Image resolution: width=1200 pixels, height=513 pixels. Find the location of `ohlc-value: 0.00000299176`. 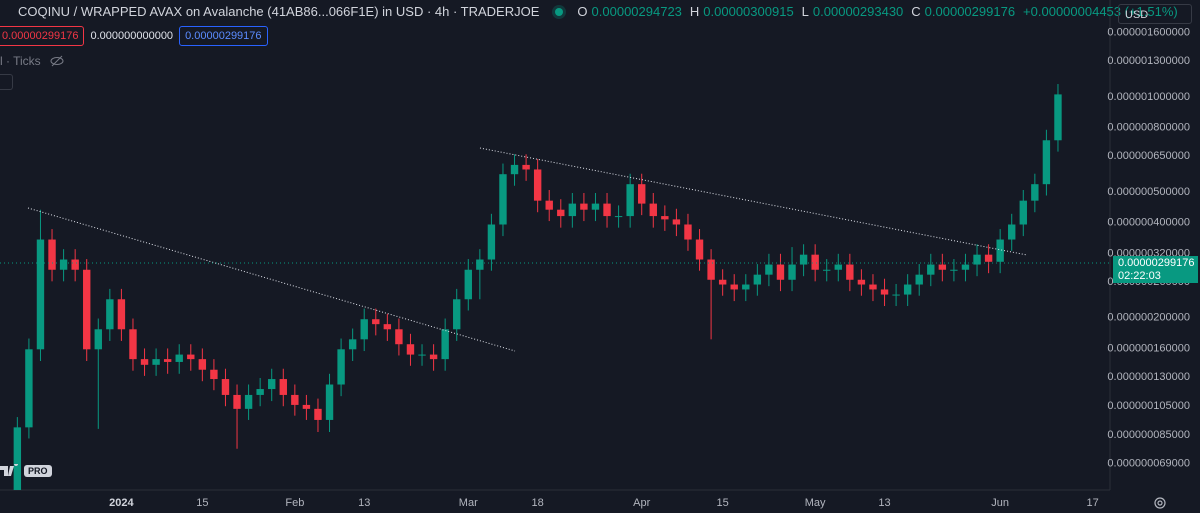

ohlc-value: 0.00000299176 is located at coordinates (970, 11).